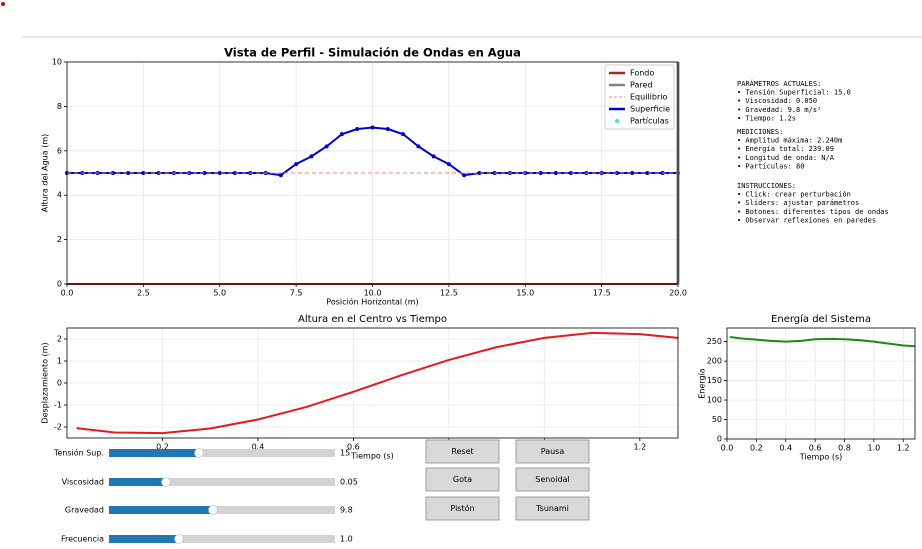 This screenshot has width=922, height=549. I want to click on y-tick-label: 4, so click(59, 195).